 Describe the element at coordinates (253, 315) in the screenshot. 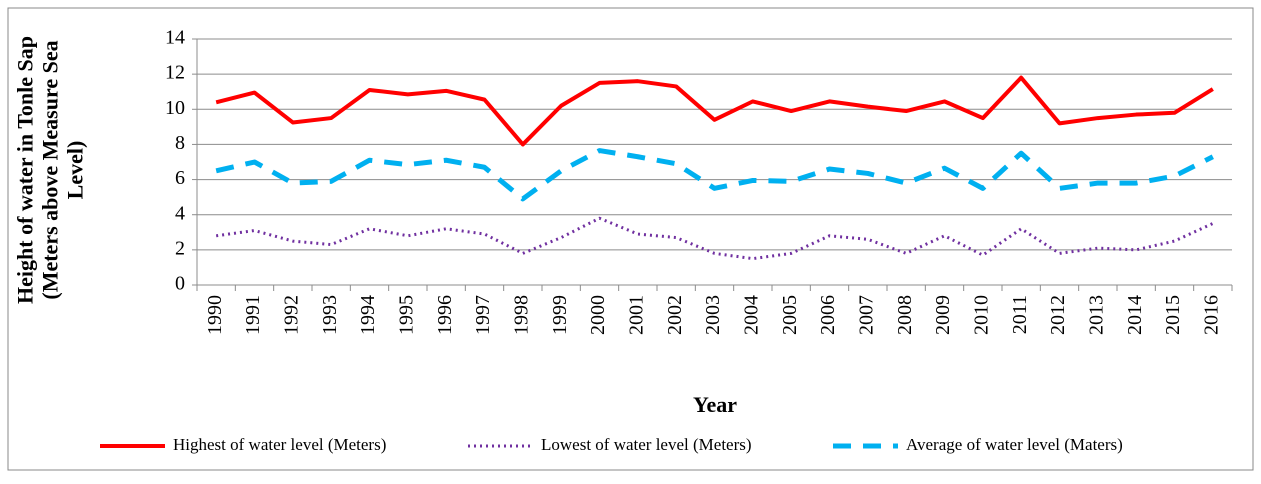

I see `x-tick-label: 1991` at that location.